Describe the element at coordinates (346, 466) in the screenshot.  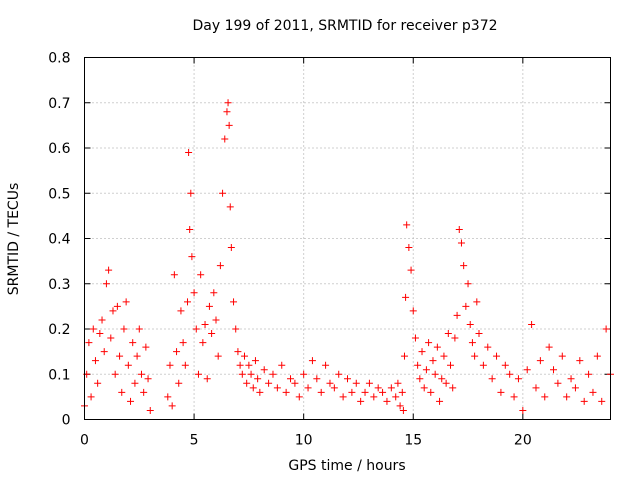
I see `x-axis-label: GPS time / hours` at that location.